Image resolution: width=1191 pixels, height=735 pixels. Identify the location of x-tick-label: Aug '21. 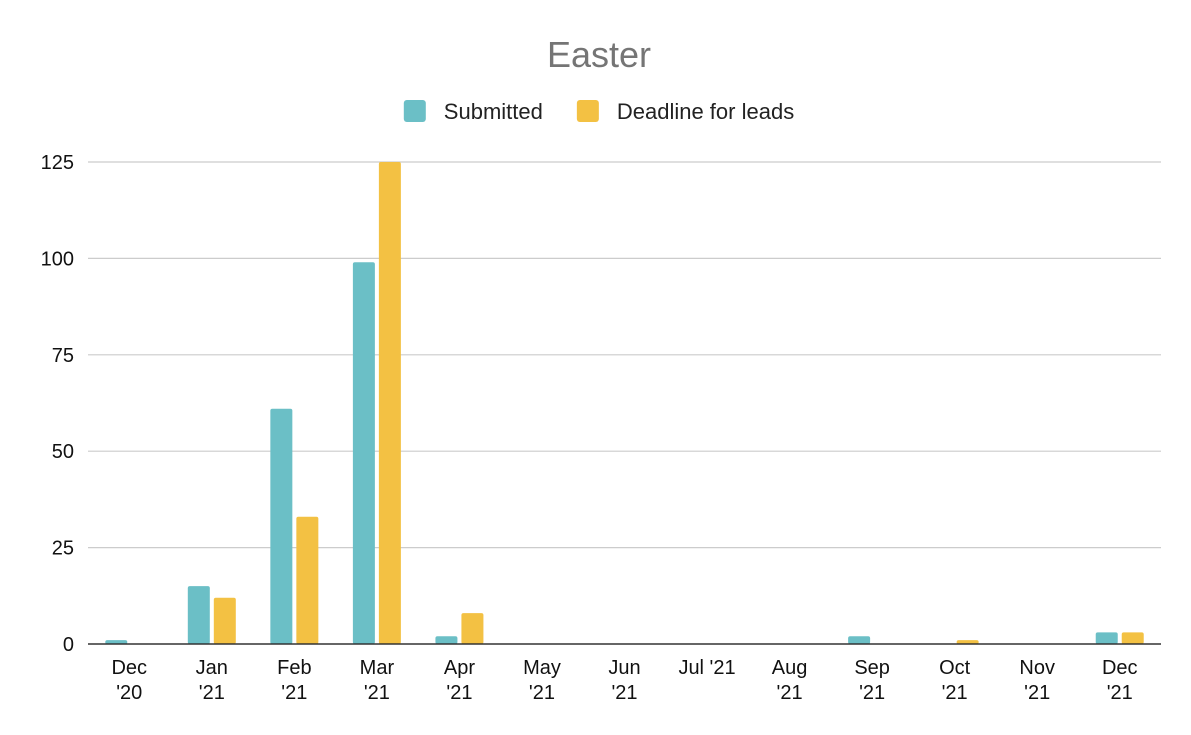
(790, 680).